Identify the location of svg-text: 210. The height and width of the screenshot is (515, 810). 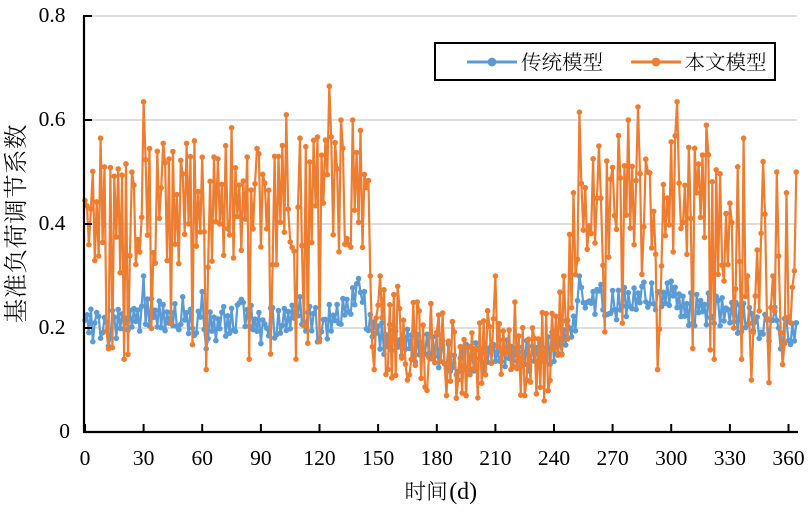
(495, 458).